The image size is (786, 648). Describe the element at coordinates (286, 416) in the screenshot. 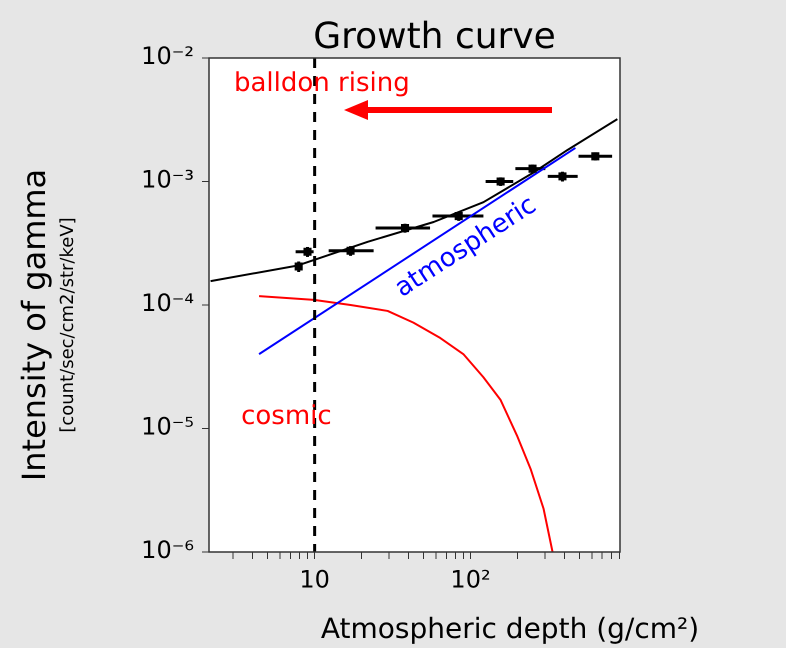

I see `text: cosmic` at that location.